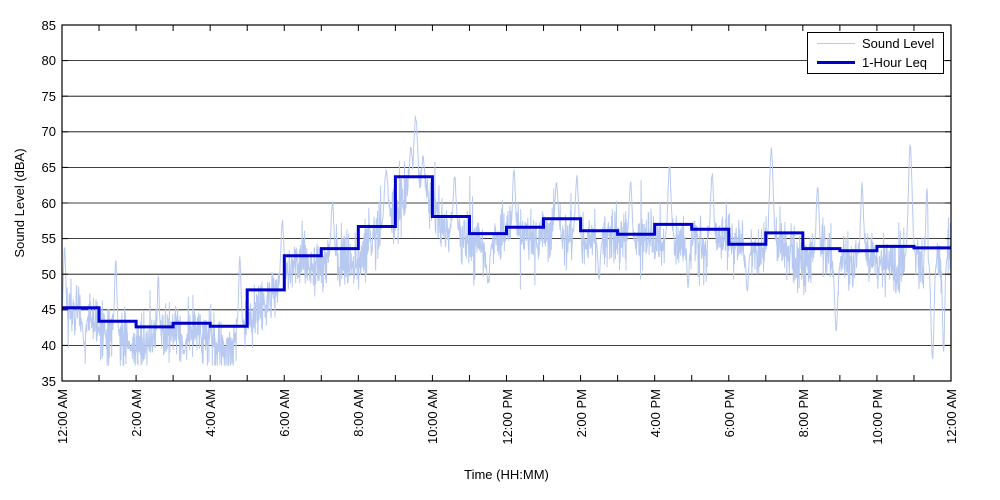  I want to click on x-tick-label: 4:00 AM, so click(211, 413).